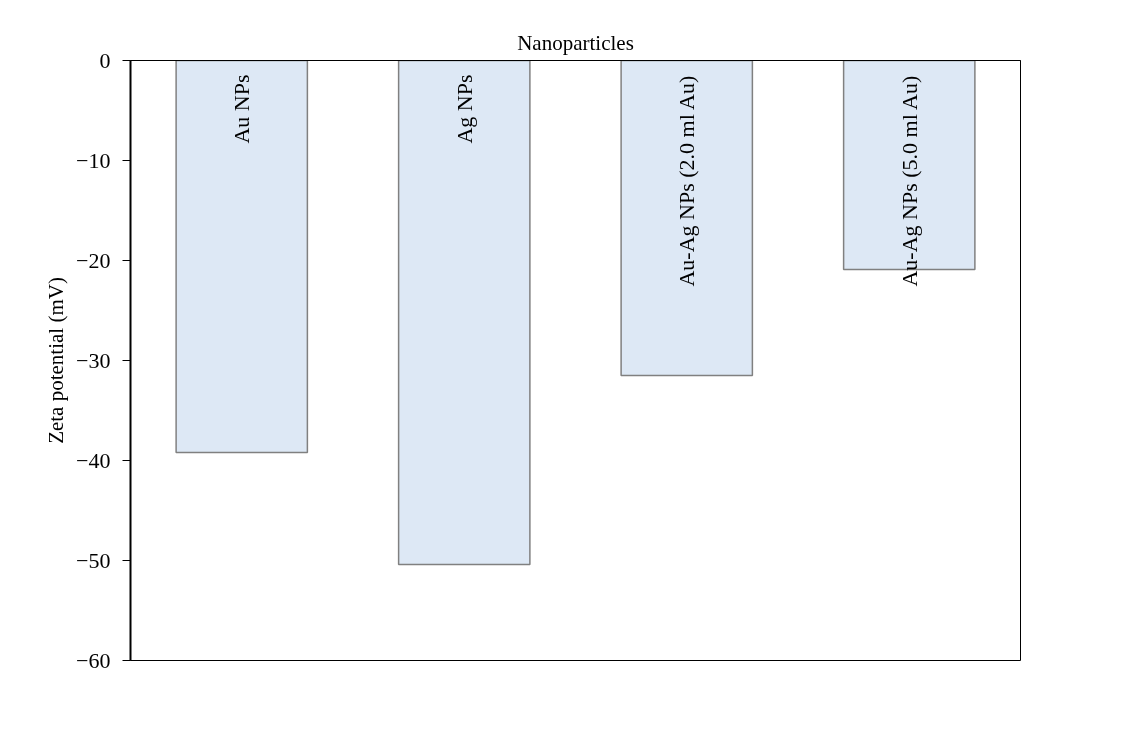  What do you see at coordinates (93, 560) in the screenshot?
I see `y-tick-label: −50` at bounding box center [93, 560].